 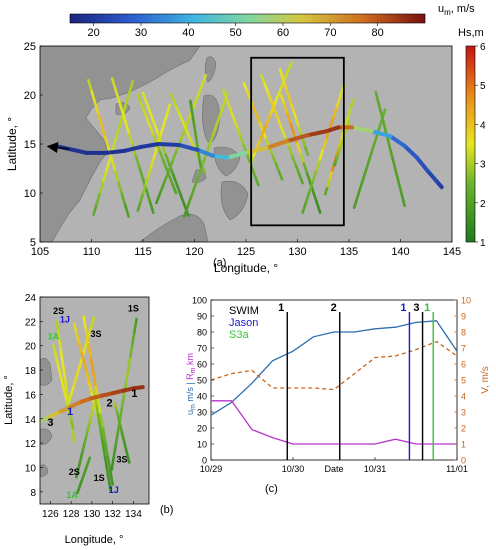 I want to click on panel-c-x-tick-label: 10/30, so click(x=293, y=469).